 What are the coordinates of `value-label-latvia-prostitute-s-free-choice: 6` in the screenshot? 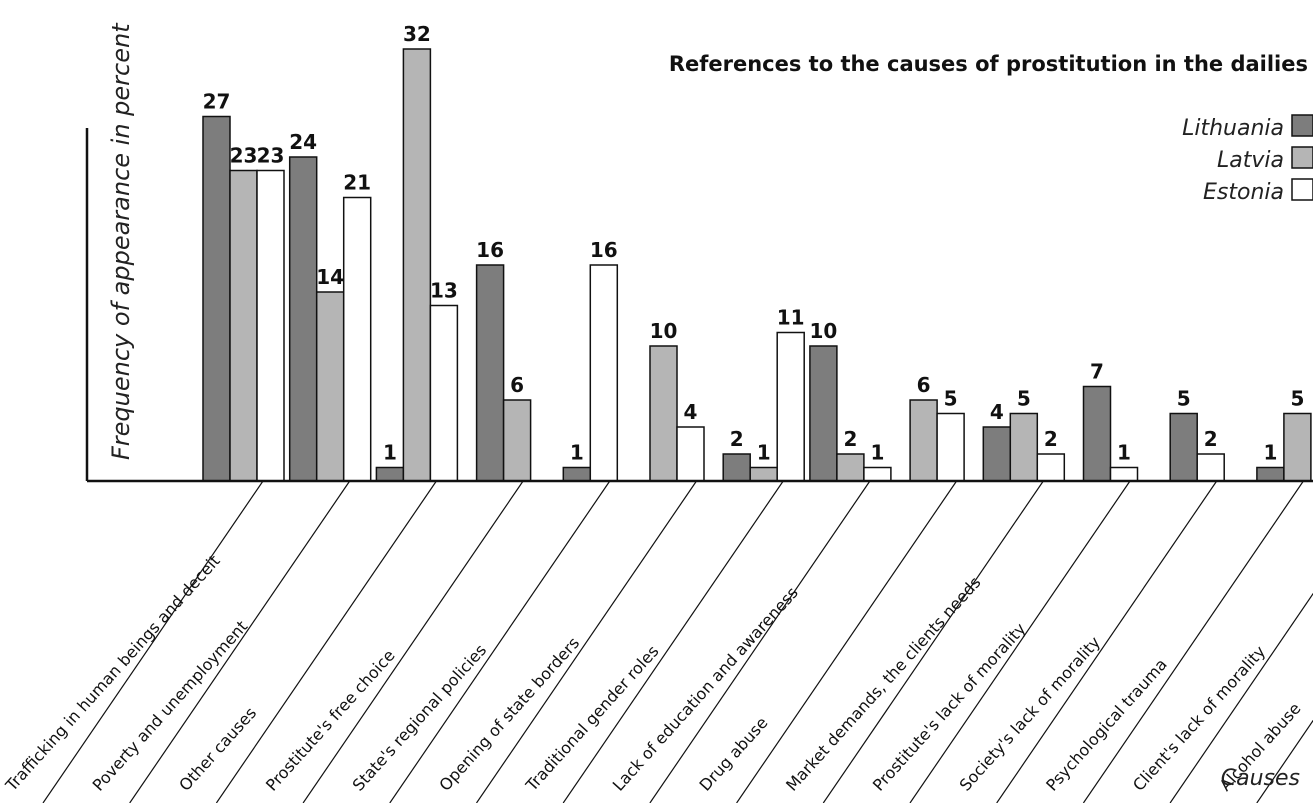 It's located at (517, 385).